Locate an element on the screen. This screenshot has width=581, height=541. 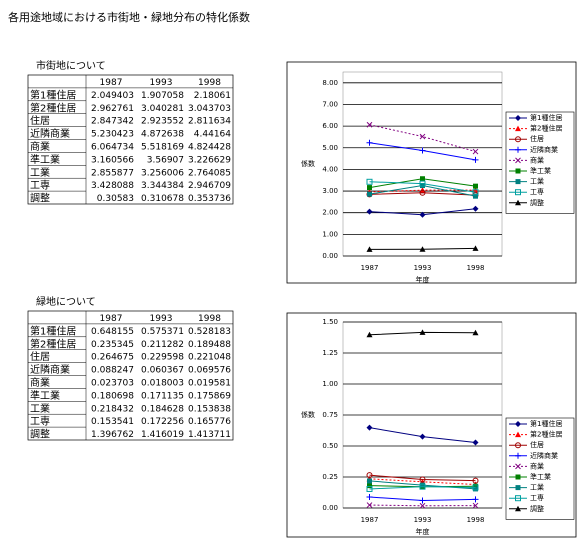
cell: 2.811634 is located at coordinates (209, 122).